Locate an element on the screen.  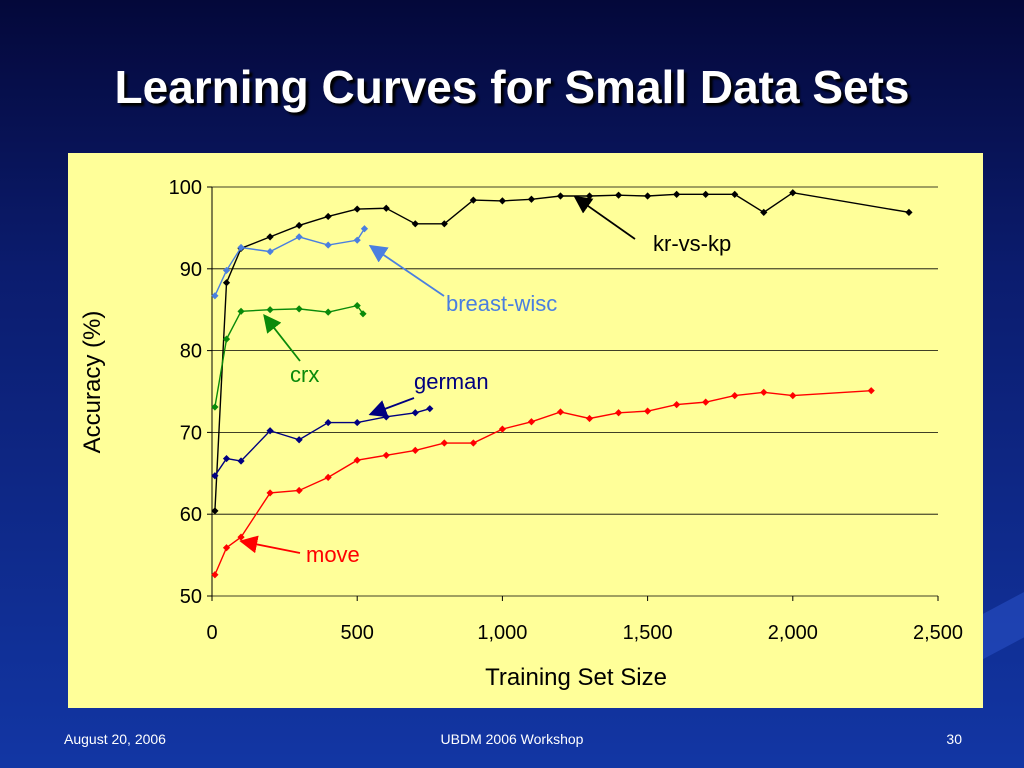
y-tick-label: 80 is located at coordinates (191, 352).